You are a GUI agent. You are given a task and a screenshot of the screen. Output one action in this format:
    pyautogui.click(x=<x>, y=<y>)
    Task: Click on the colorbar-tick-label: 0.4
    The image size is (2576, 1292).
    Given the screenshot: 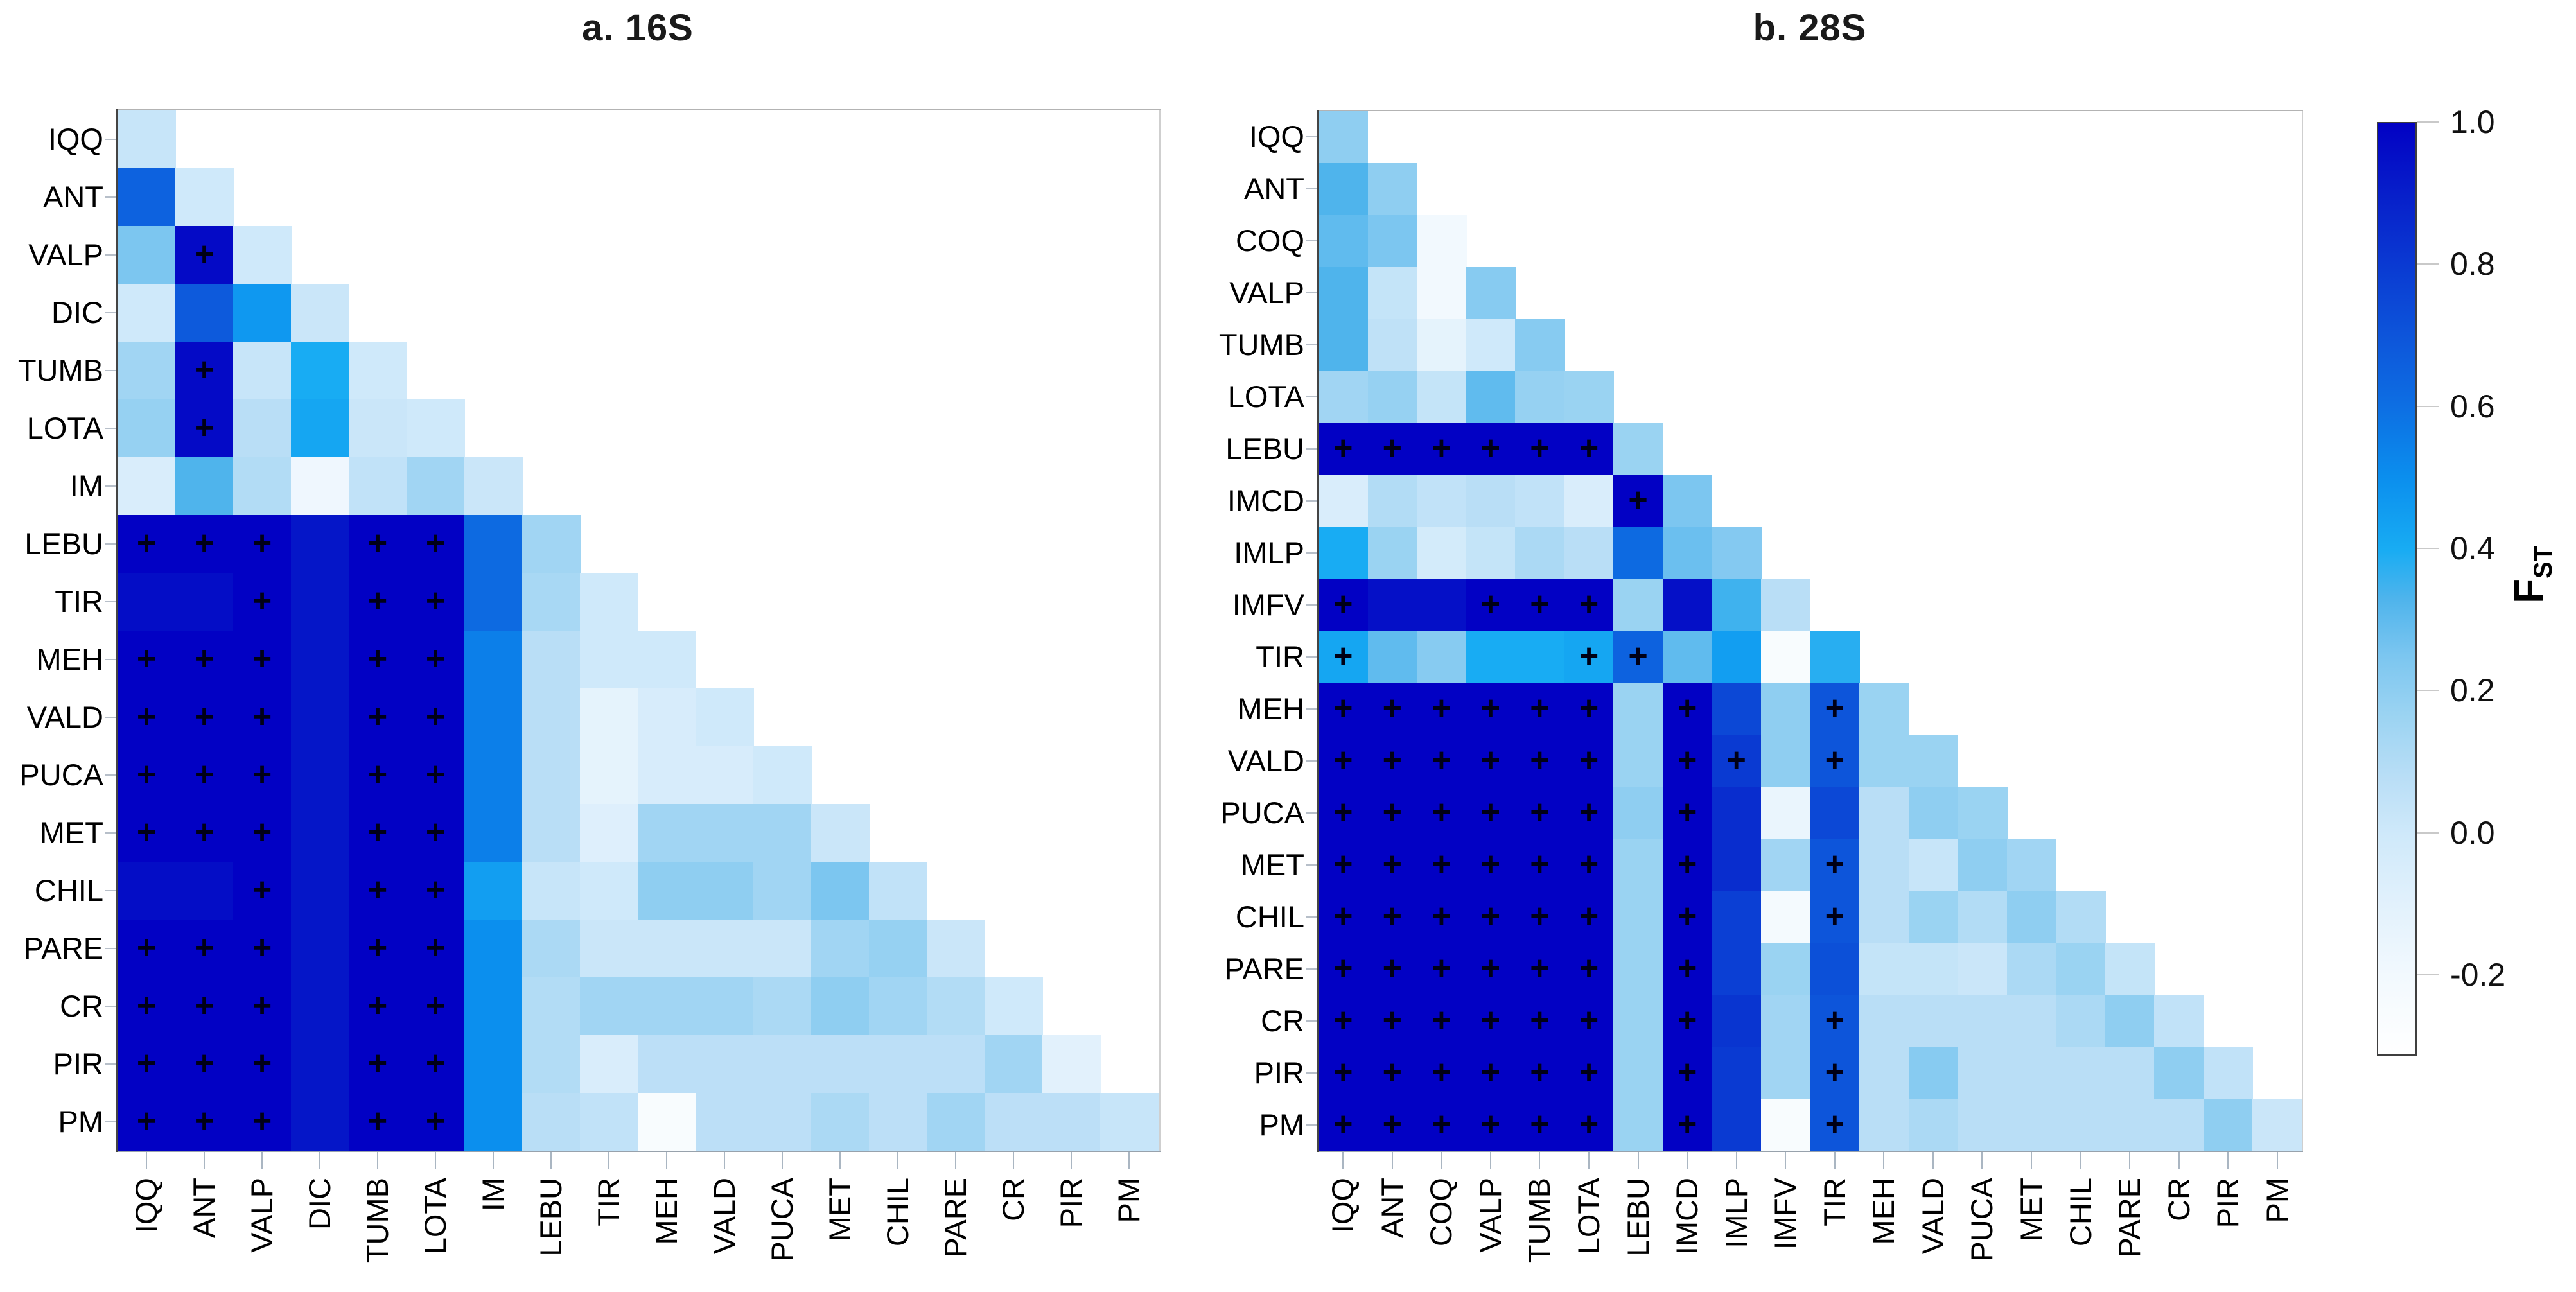 What is the action you would take?
    pyautogui.click(x=2472, y=548)
    